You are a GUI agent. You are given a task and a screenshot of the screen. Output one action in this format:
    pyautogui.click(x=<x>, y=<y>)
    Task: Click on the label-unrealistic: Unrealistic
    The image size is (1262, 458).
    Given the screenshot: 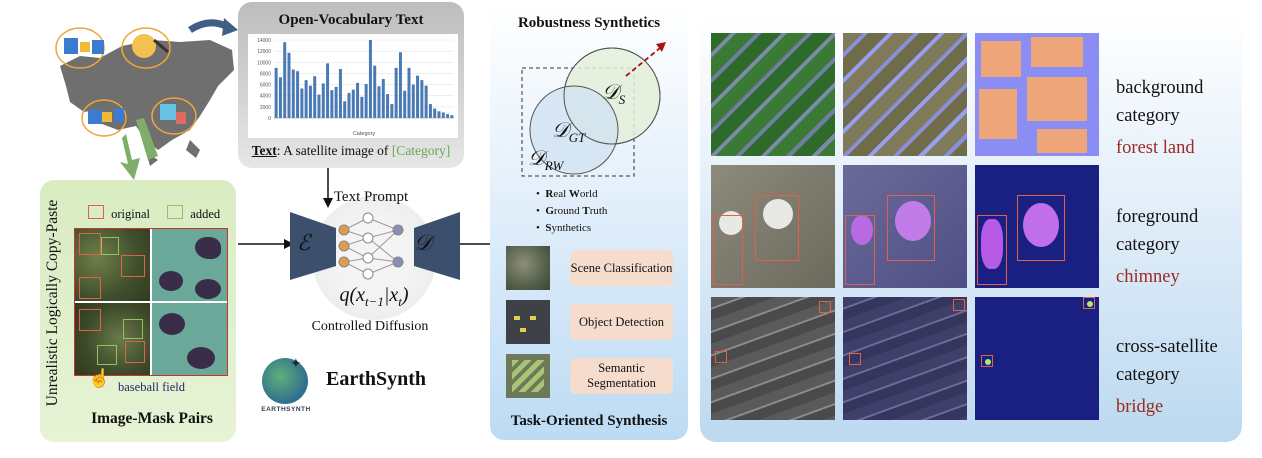 What is the action you would take?
    pyautogui.click(x=52, y=372)
    